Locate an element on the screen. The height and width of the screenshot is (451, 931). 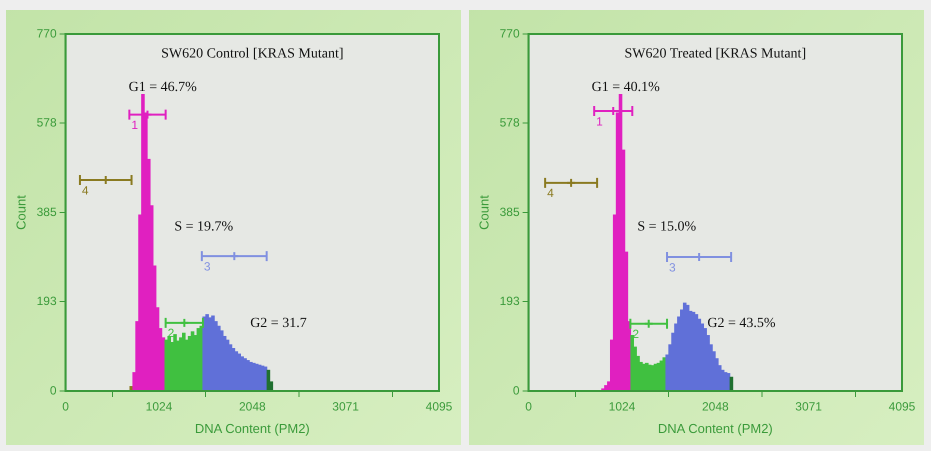
annotation: S = 15.0% is located at coordinates (667, 226).